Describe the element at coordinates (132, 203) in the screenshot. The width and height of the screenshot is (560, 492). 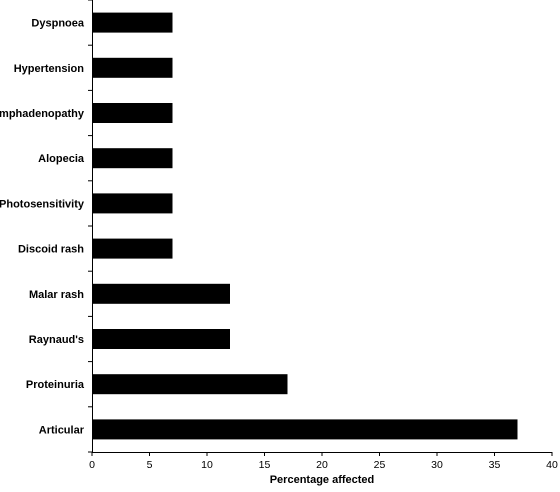
I see `bar-photosensitivity` at that location.